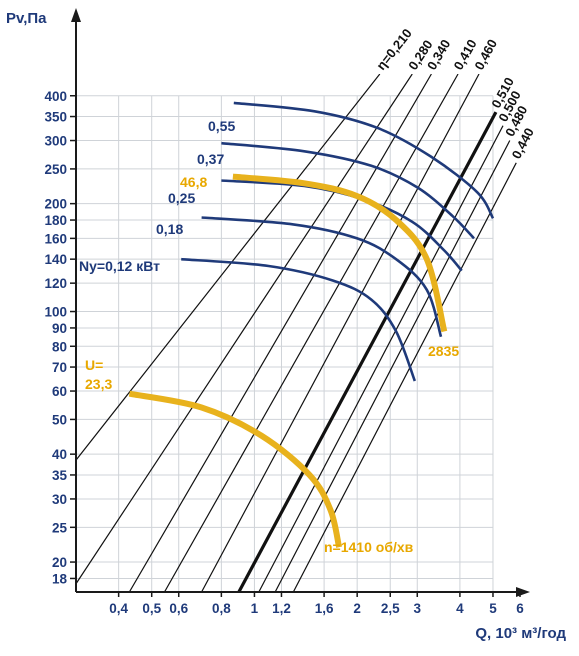  What do you see at coordinates (221, 608) in the screenshot?
I see `x-tick-label: 0,8` at bounding box center [221, 608].